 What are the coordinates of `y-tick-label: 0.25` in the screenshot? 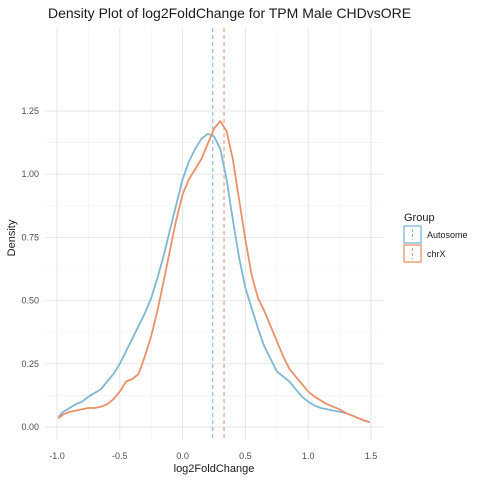 It's located at (30, 364).